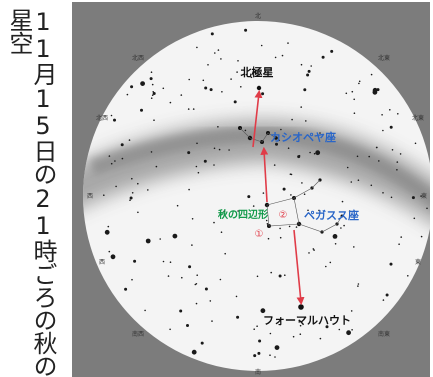 This screenshot has height=377, width=433. Describe the element at coordinates (283, 215) in the screenshot. I see `label-step-2: ②` at that location.